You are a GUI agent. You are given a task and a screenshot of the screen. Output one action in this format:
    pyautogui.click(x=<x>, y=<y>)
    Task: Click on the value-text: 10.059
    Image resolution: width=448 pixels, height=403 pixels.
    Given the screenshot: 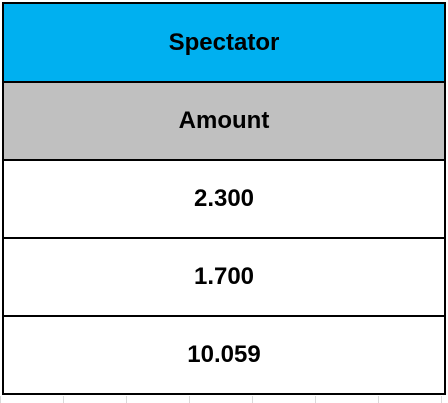 What is the action you would take?
    pyautogui.click(x=224, y=354)
    